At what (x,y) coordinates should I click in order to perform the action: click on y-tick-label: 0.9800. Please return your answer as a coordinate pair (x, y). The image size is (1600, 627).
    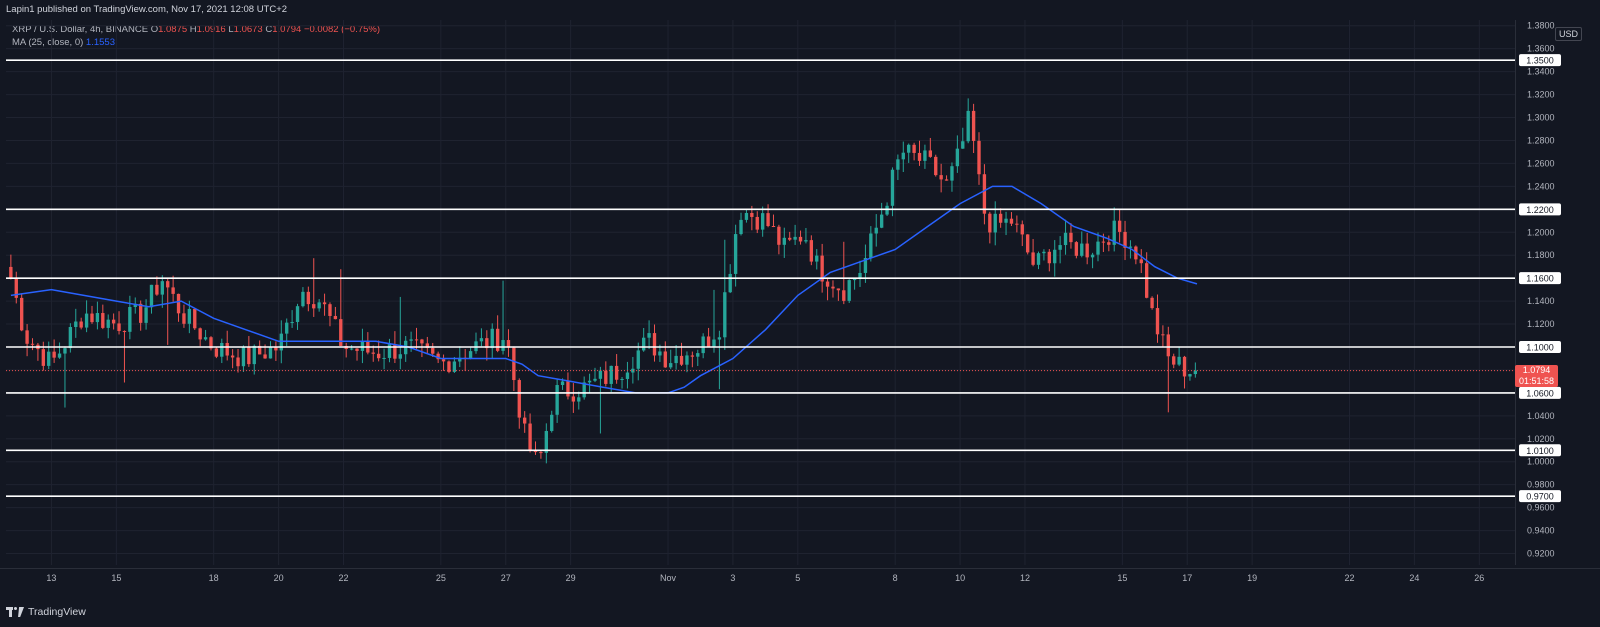
    Looking at the image, I should click on (1541, 485).